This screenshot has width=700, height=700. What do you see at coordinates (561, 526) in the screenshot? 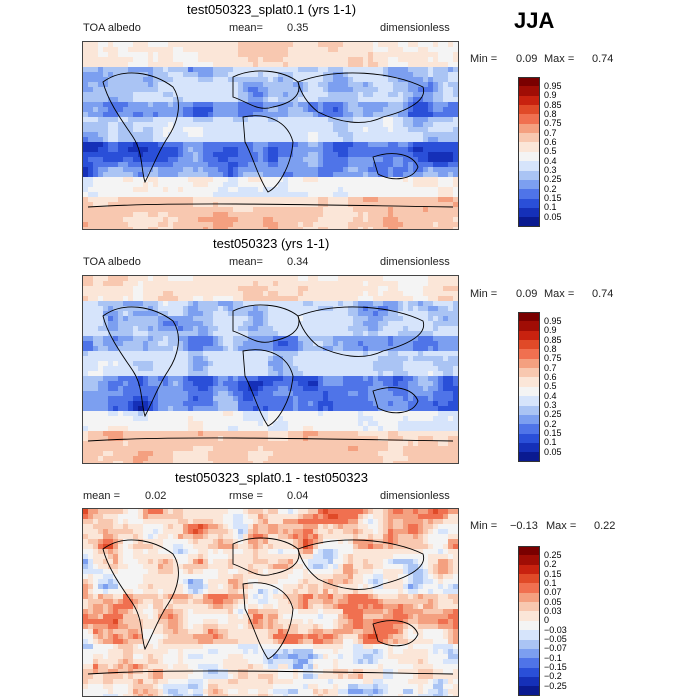
I see `panel-3-max-label: Max =` at bounding box center [561, 526].